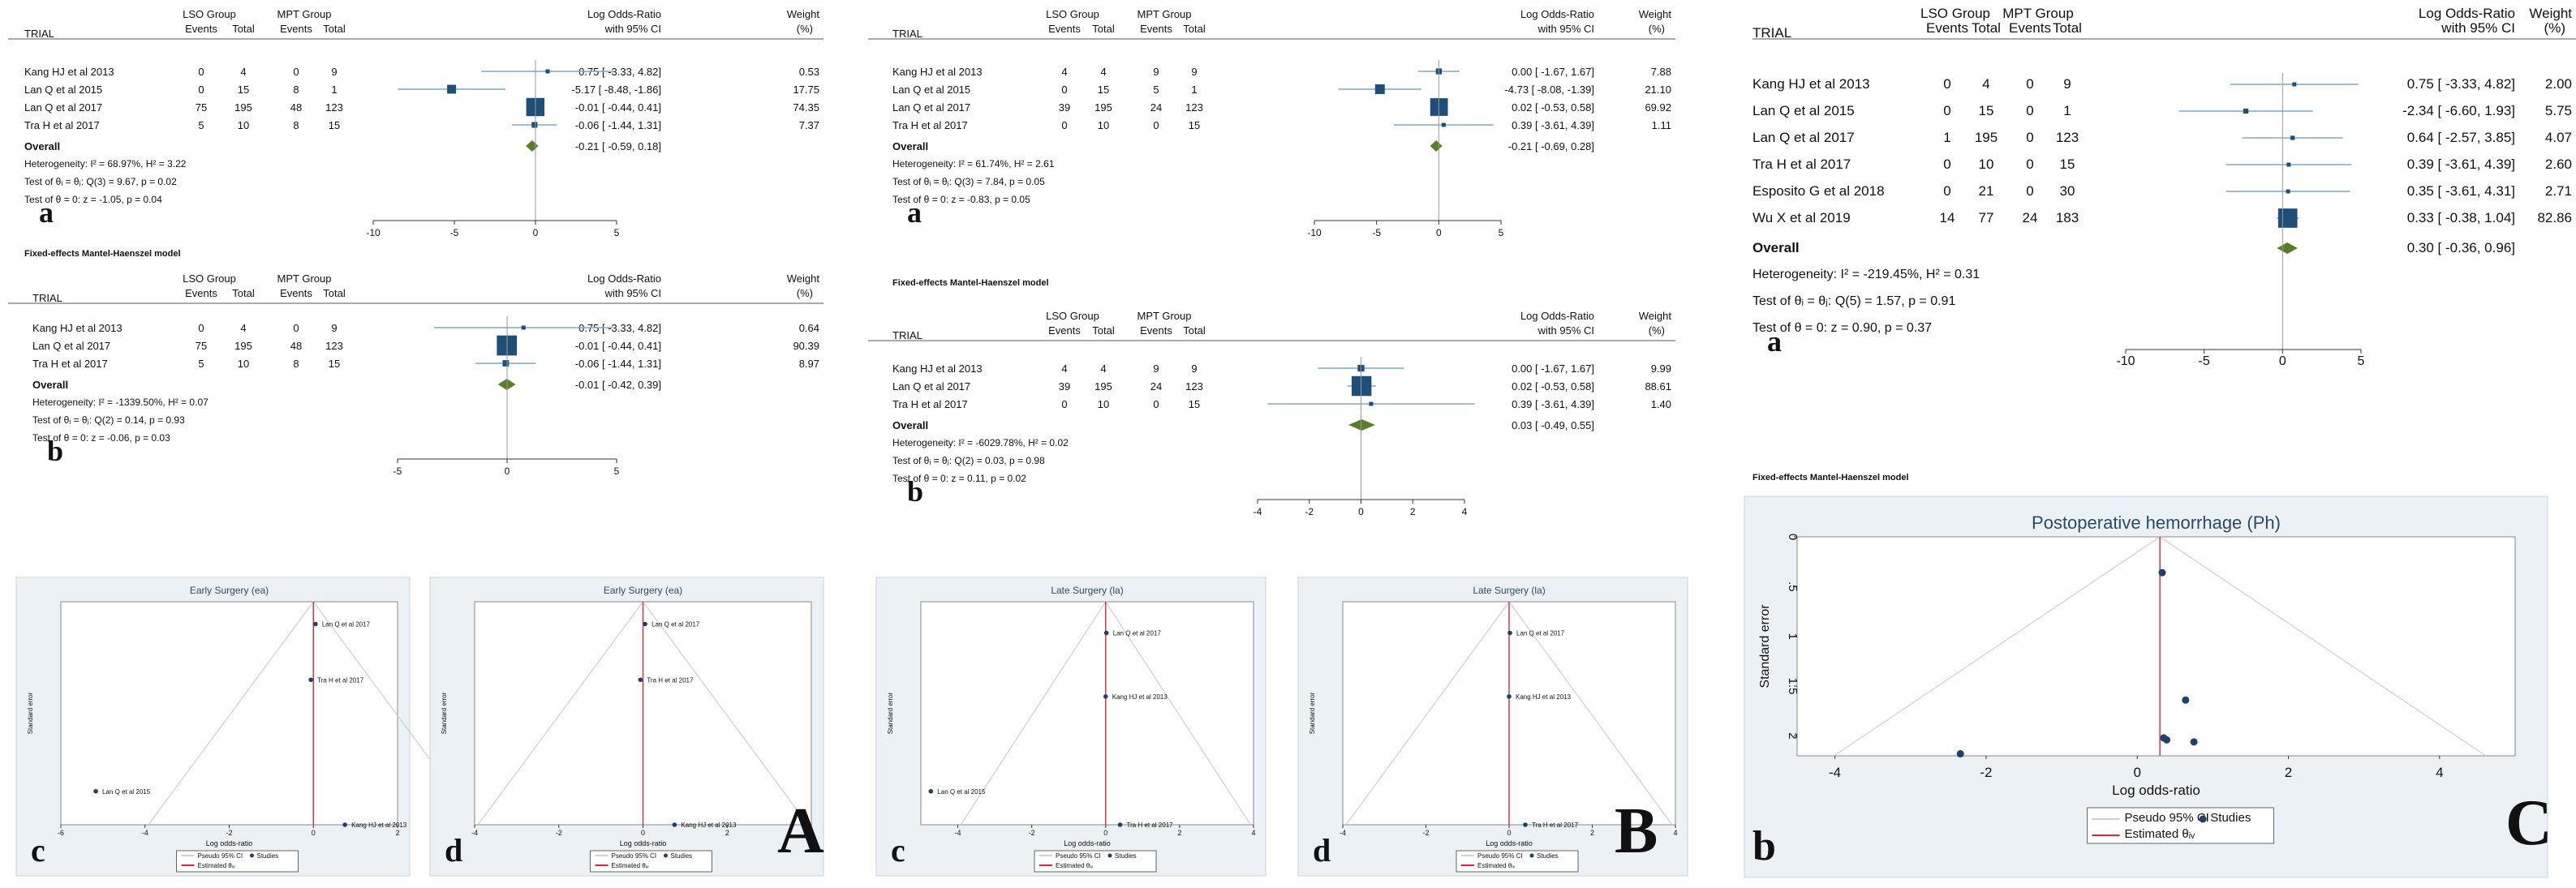  I want to click on row-trial: Kang HJ et al 2013, so click(938, 368).